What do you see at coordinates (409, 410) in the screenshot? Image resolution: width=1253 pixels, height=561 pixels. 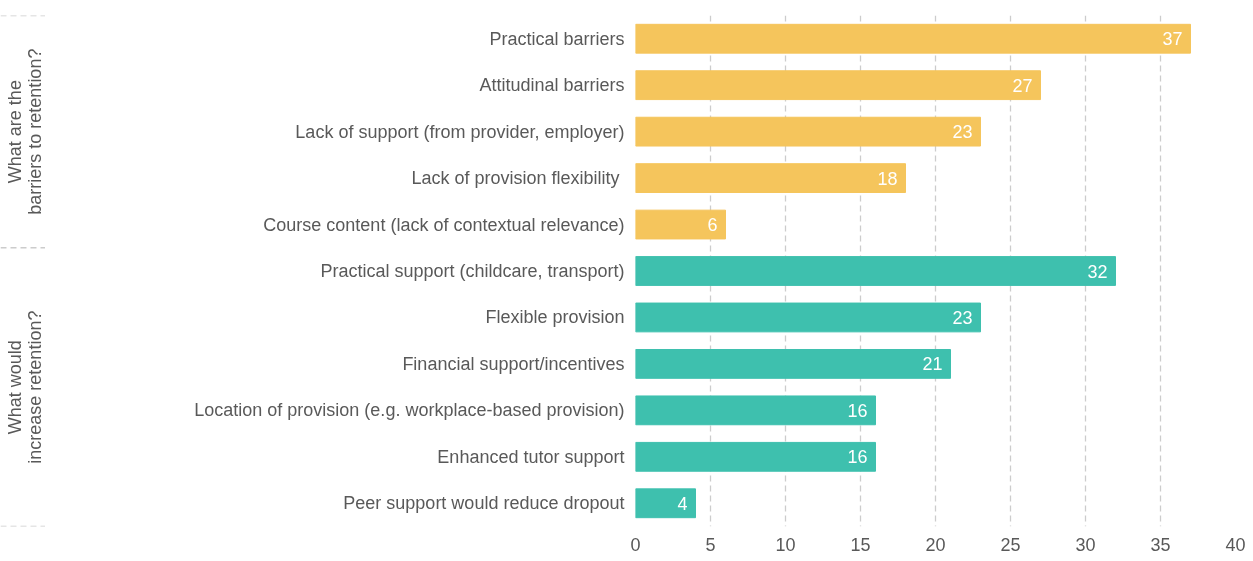 I see `y-tick-label: Location of provision (e.g. workplace-based provision)` at bounding box center [409, 410].